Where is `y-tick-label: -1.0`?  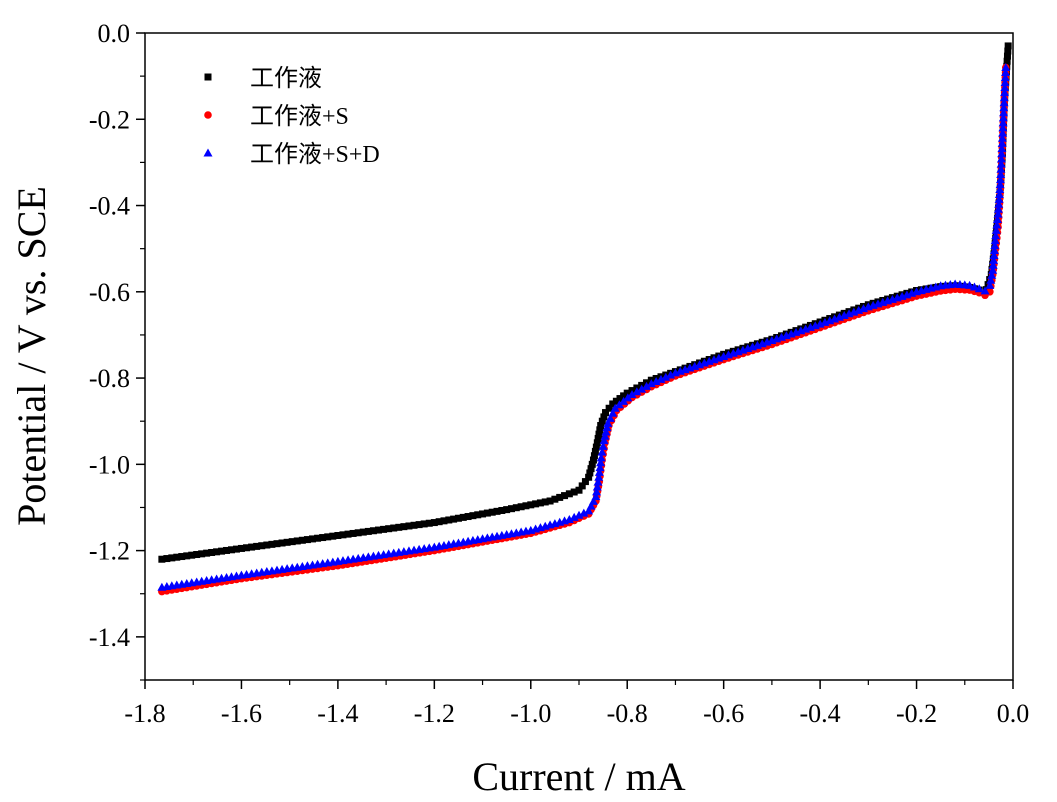
y-tick-label: -1.0 is located at coordinates (109, 464).